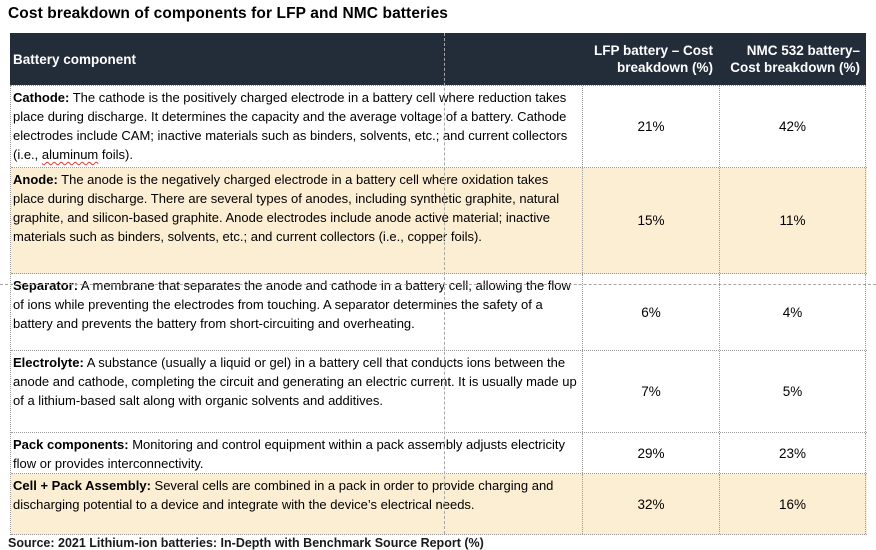 This screenshot has width=876, height=550. What do you see at coordinates (70, 154) in the screenshot?
I see `misspelled-word: aluminum` at bounding box center [70, 154].